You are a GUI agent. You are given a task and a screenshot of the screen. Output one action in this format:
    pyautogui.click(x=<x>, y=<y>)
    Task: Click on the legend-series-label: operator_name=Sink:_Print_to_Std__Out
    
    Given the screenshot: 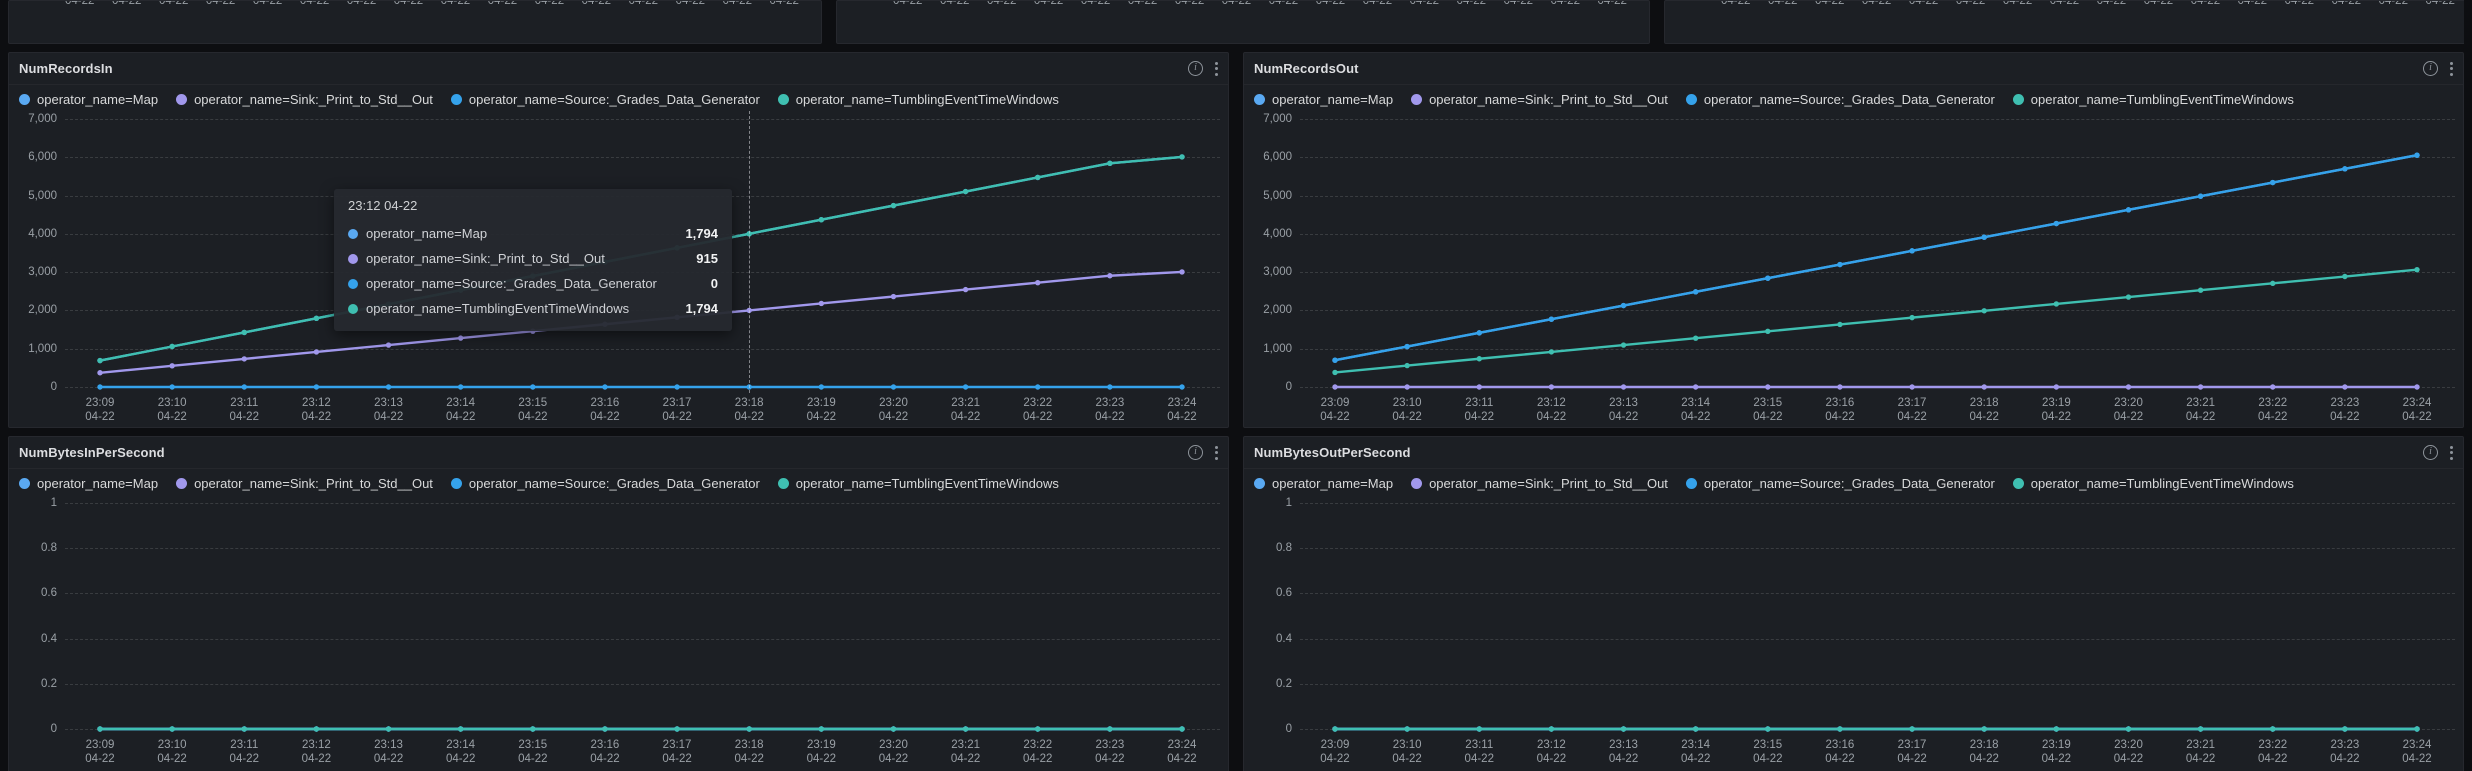 What is the action you would take?
    pyautogui.click(x=1548, y=99)
    